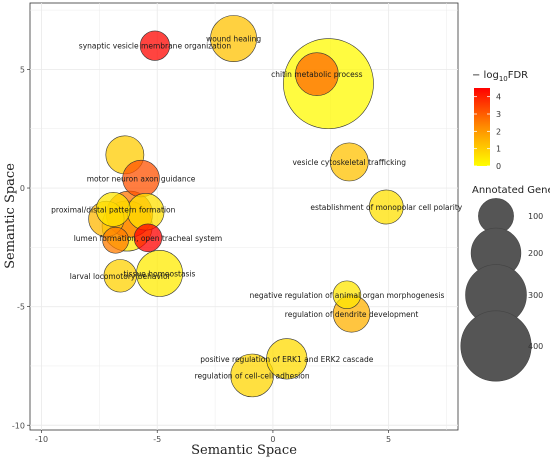  Describe the element at coordinates (388, 439) in the screenshot. I see `x-tick-label: 5` at that location.